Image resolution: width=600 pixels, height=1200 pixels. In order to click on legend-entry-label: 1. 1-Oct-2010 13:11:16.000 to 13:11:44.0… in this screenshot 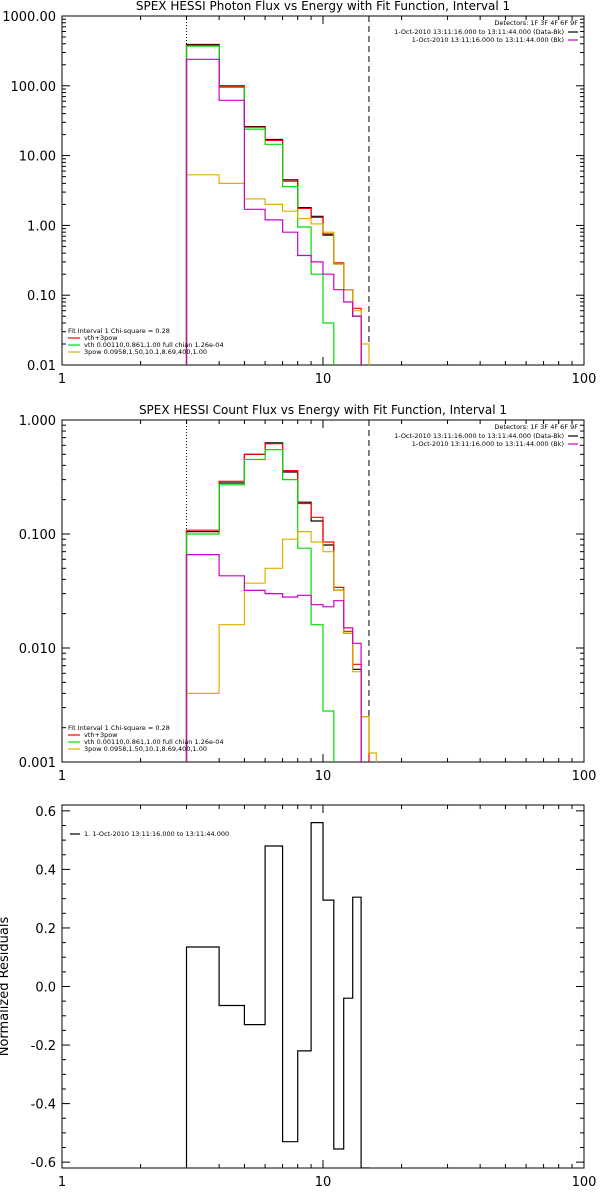, I will do `click(156, 834)`.